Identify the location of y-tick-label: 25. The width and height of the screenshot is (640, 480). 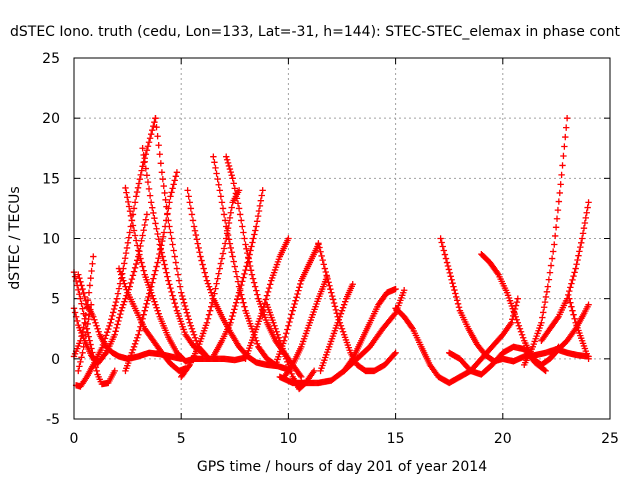
(51, 59).